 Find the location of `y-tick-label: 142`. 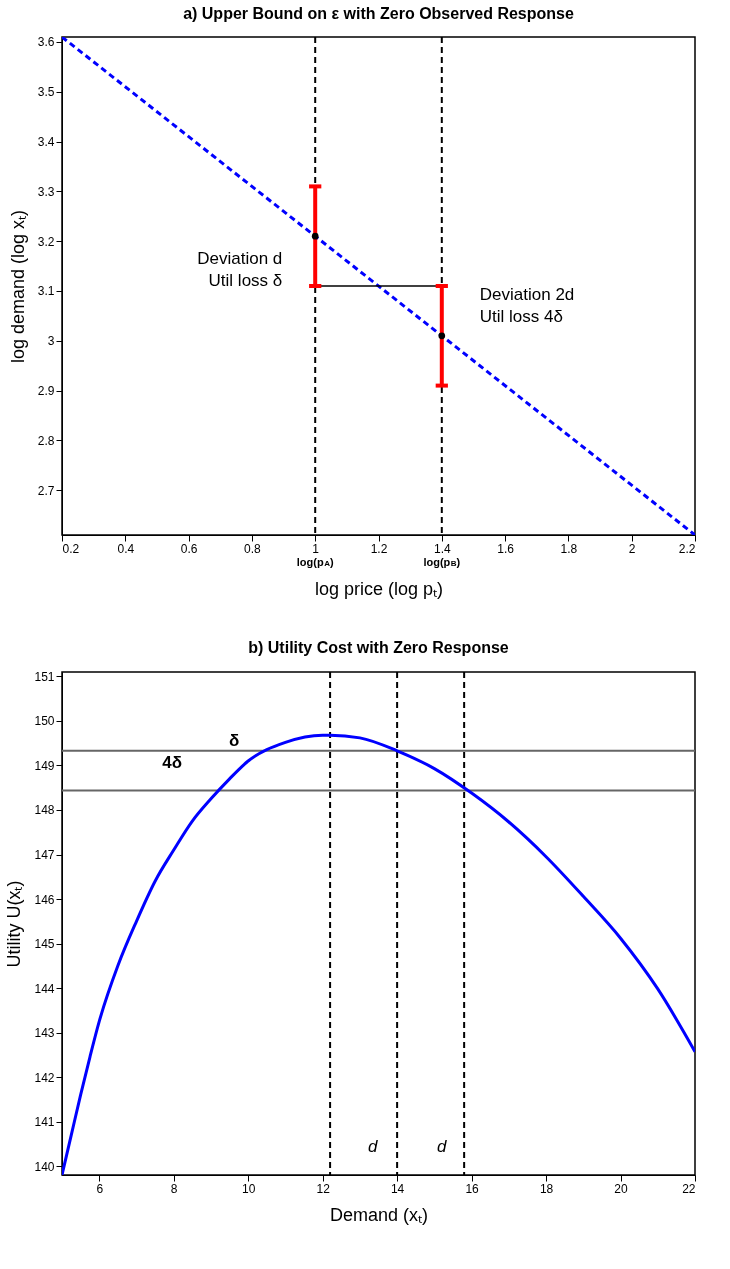

y-tick-label: 142 is located at coordinates (44, 1077).